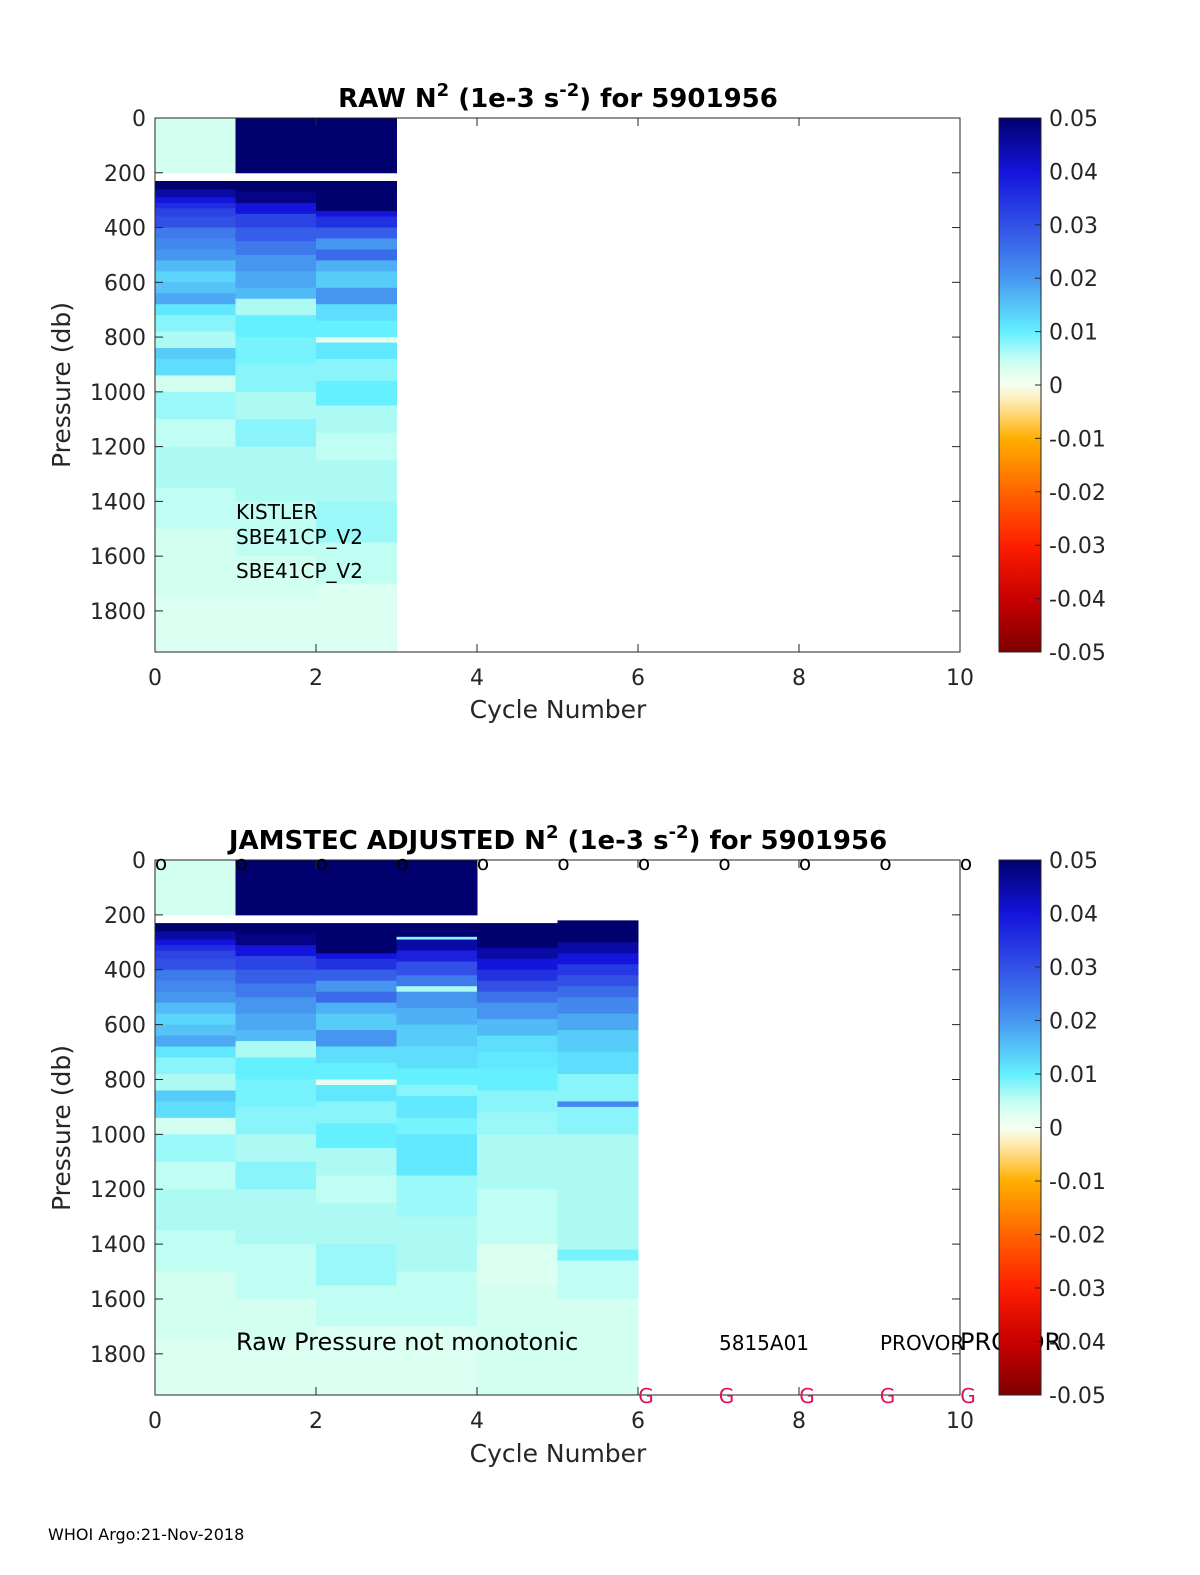  What do you see at coordinates (646, 1396) in the screenshot?
I see `qc-flag-bottom: G` at bounding box center [646, 1396].